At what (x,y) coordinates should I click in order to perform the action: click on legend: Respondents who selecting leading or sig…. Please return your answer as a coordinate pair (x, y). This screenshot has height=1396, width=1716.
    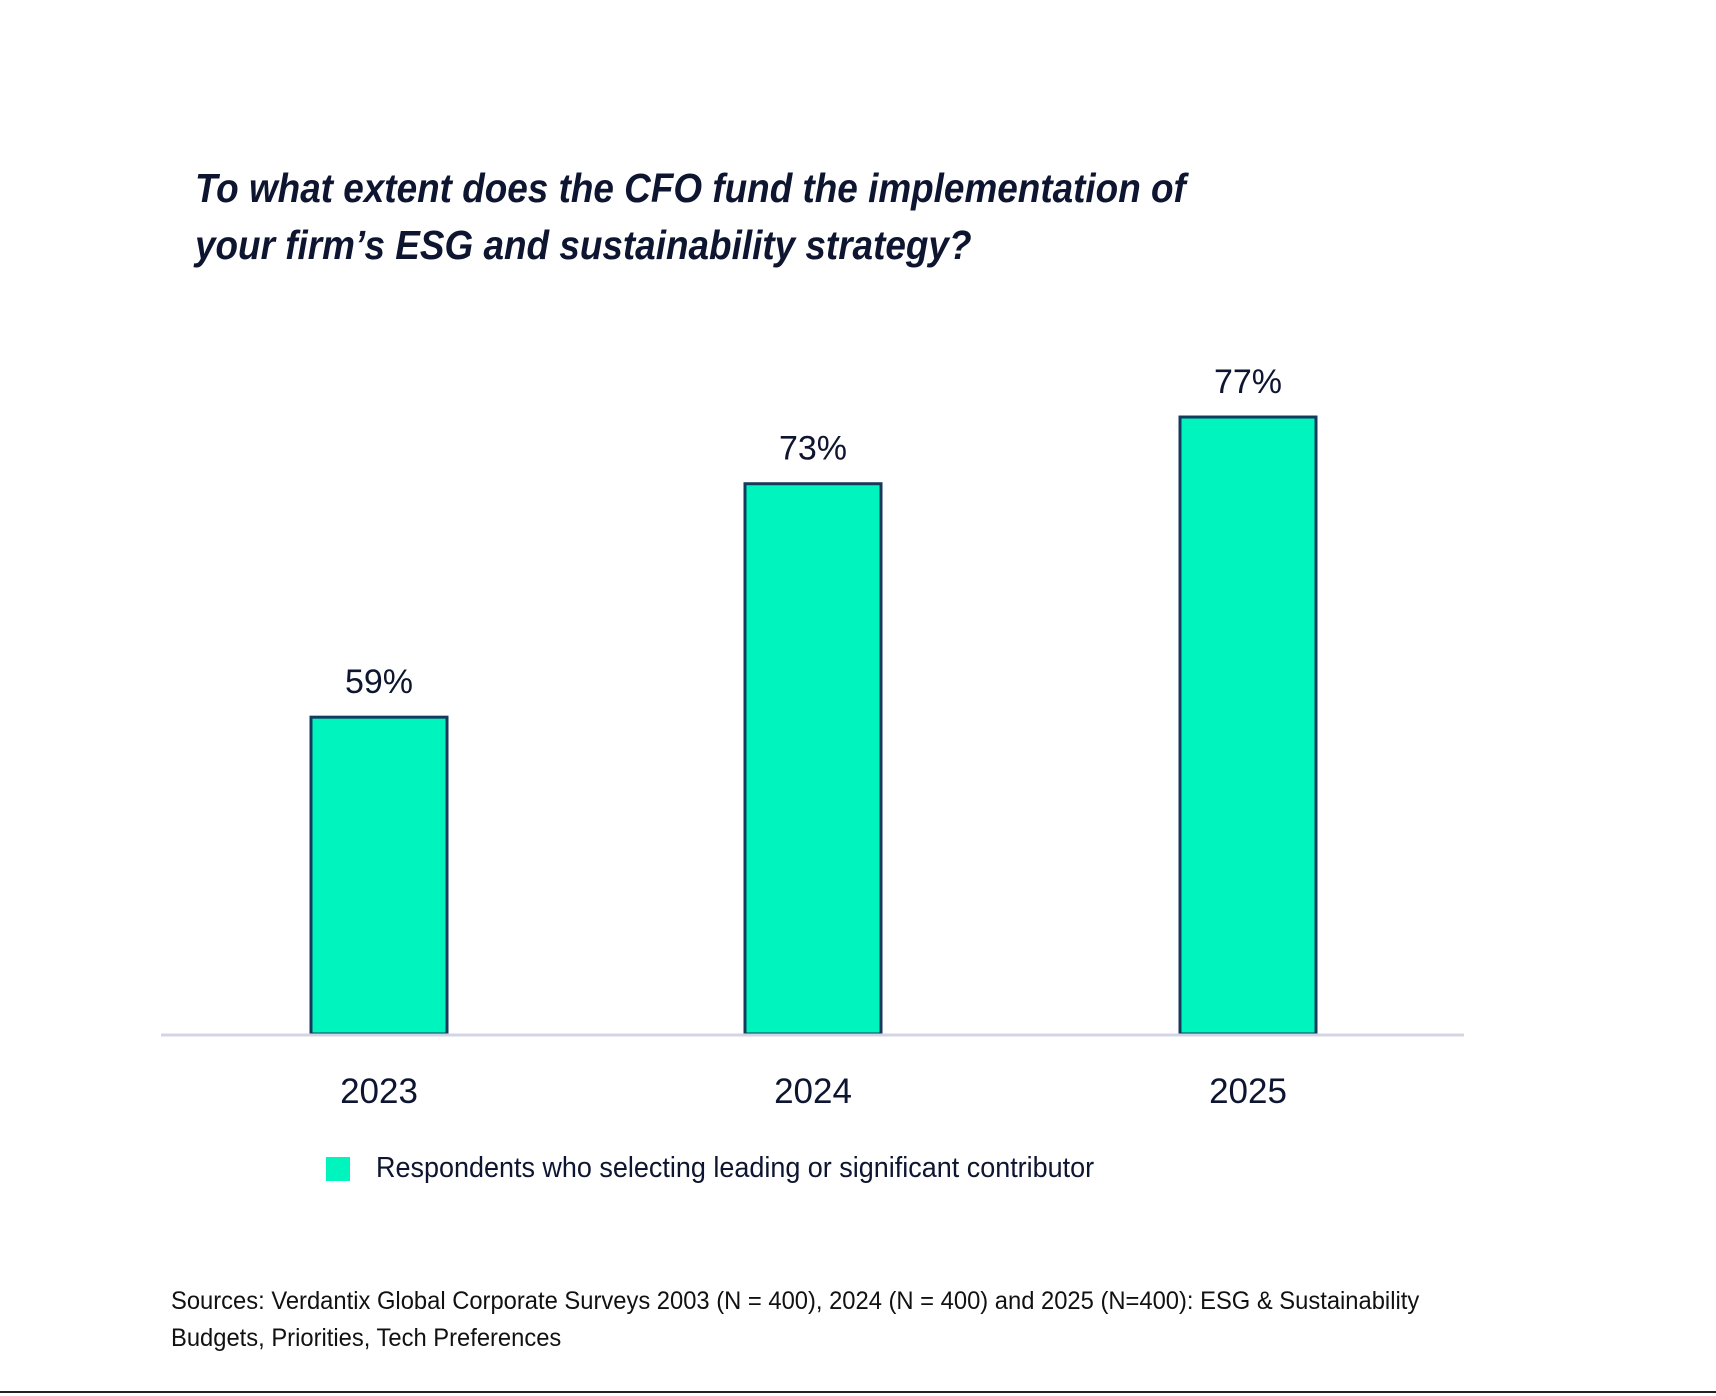
    Looking at the image, I should click on (737, 1168).